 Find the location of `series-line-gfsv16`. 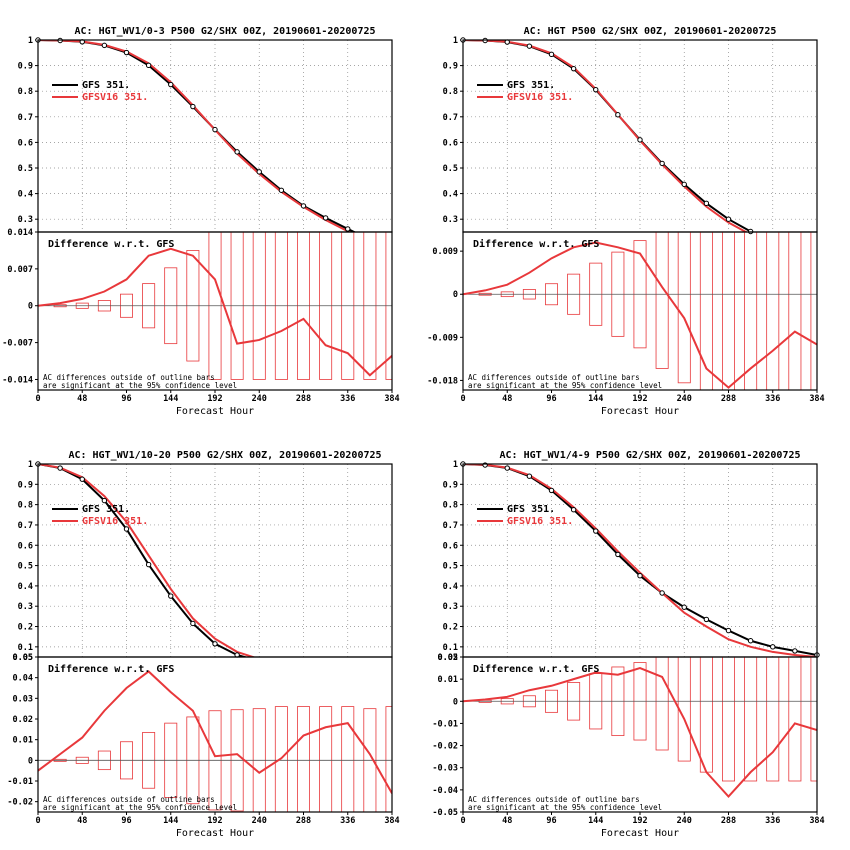

series-line-gfsv16 is located at coordinates (606, 136).